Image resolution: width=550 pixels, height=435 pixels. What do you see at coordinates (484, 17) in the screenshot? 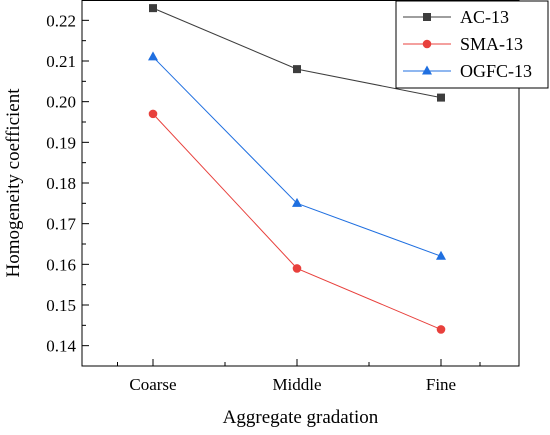
I see `legend-label: AC-13` at bounding box center [484, 17].